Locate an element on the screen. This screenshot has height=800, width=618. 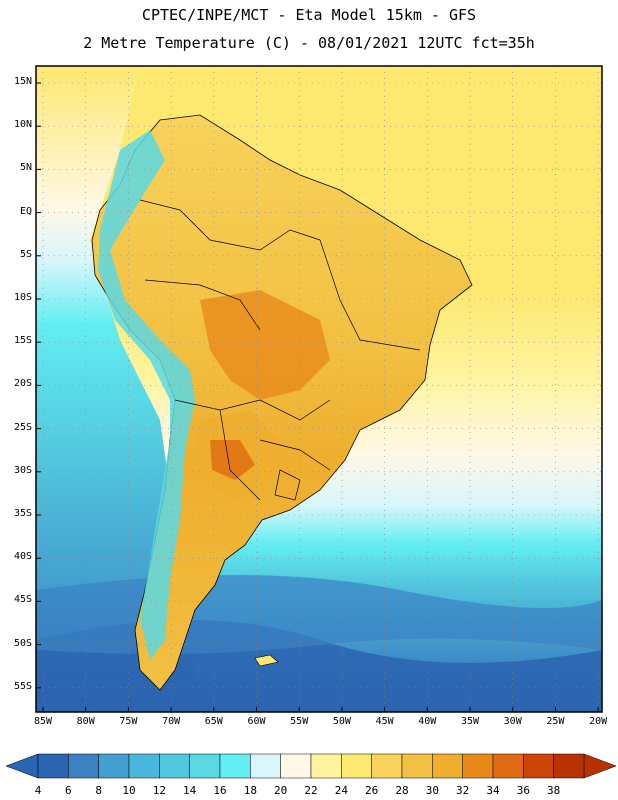
lon-label: 30W is located at coordinates (512, 721).